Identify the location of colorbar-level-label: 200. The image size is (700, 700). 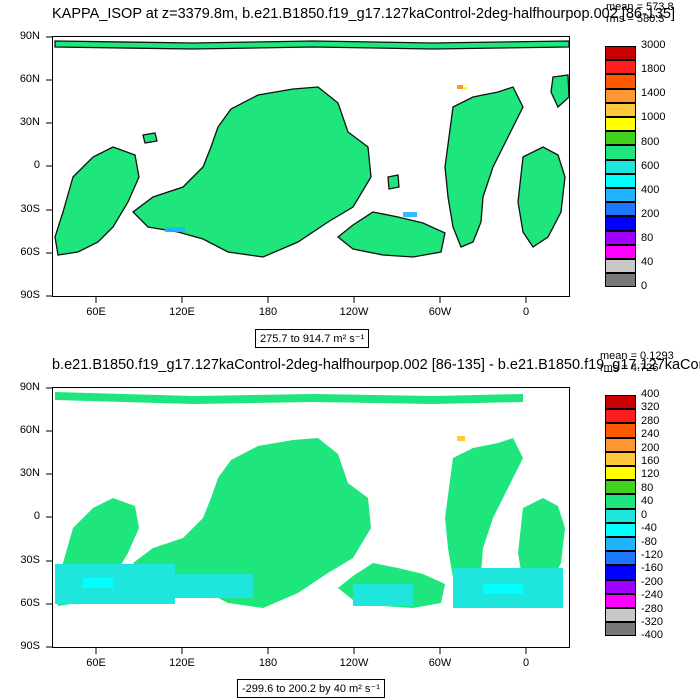
(650, 213).